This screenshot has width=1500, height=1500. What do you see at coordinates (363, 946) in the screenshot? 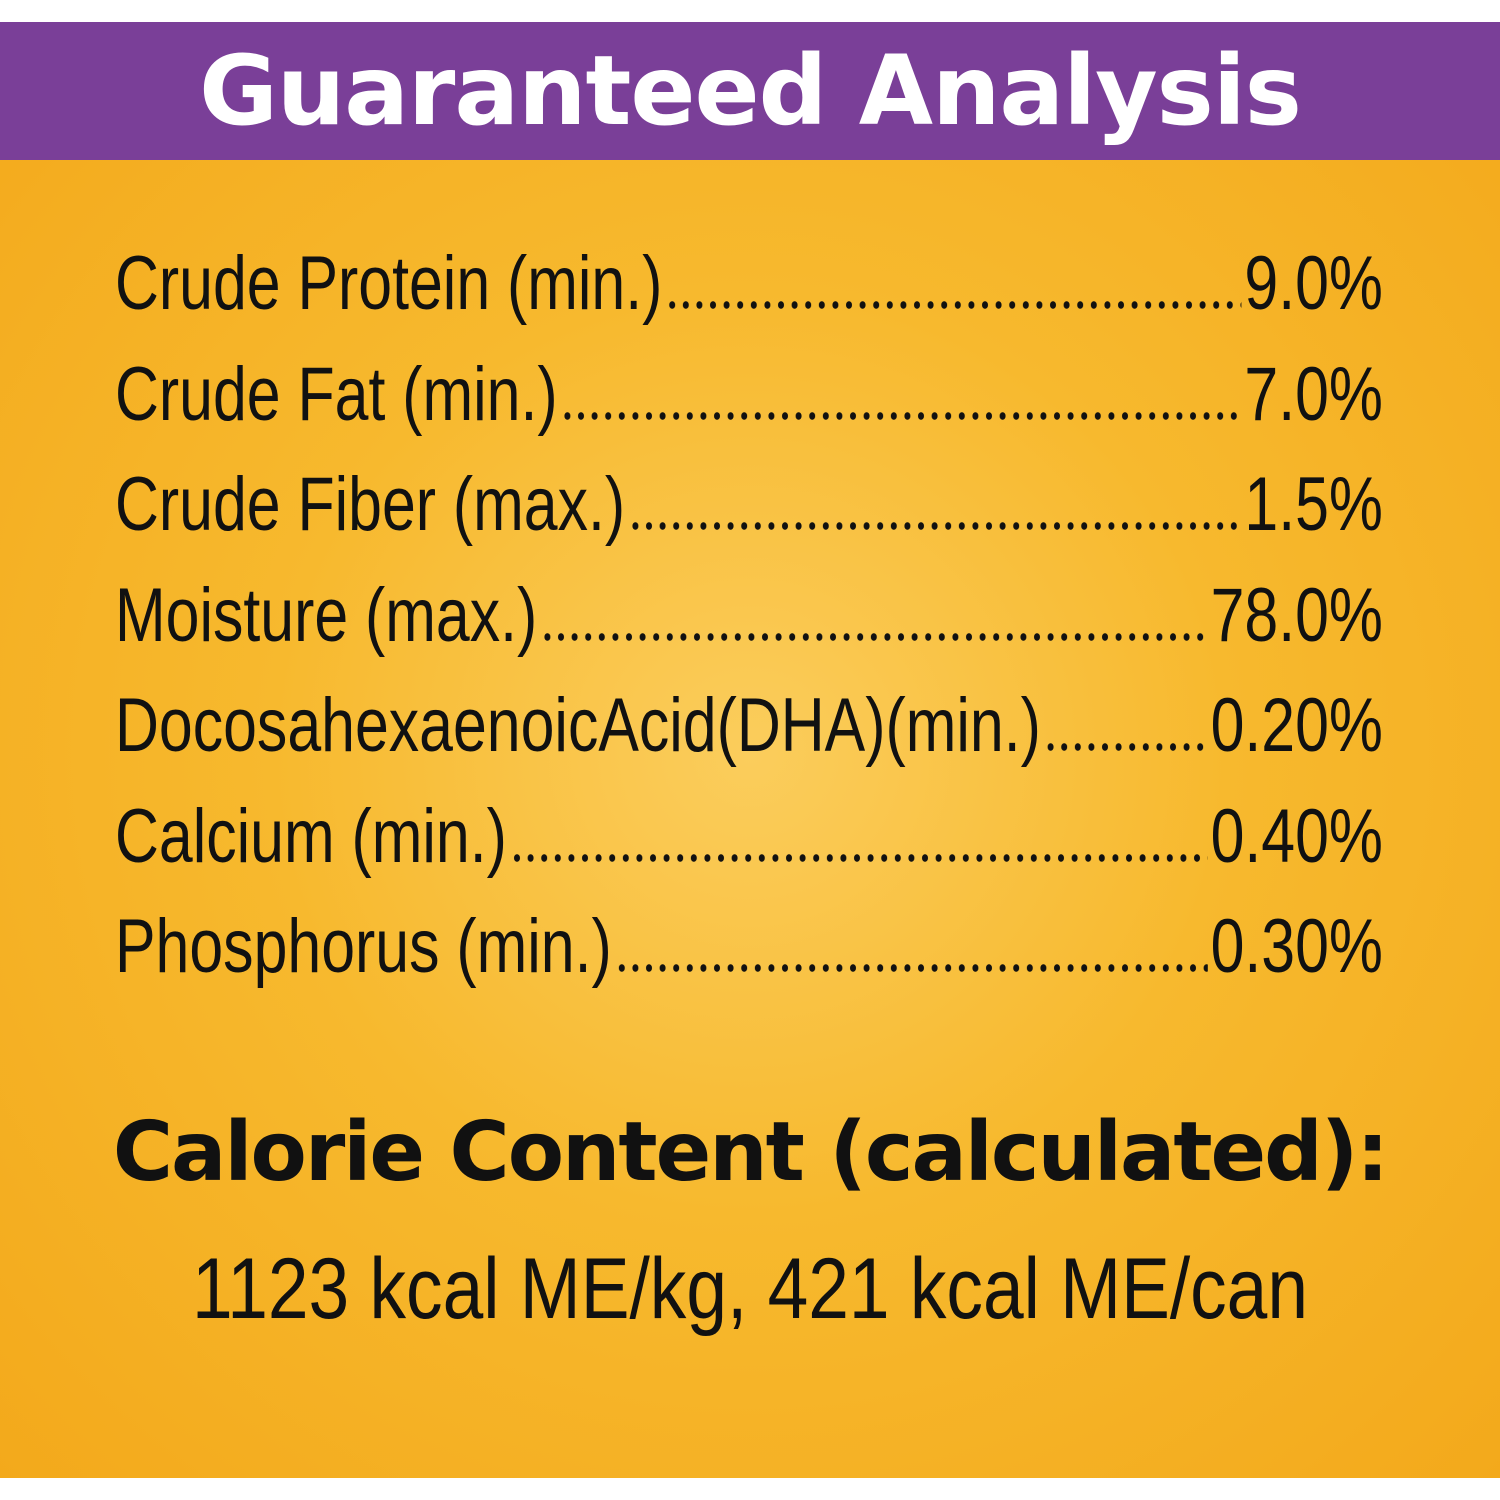
I see `nutrient-label: Phosphorus (min.)` at bounding box center [363, 946].